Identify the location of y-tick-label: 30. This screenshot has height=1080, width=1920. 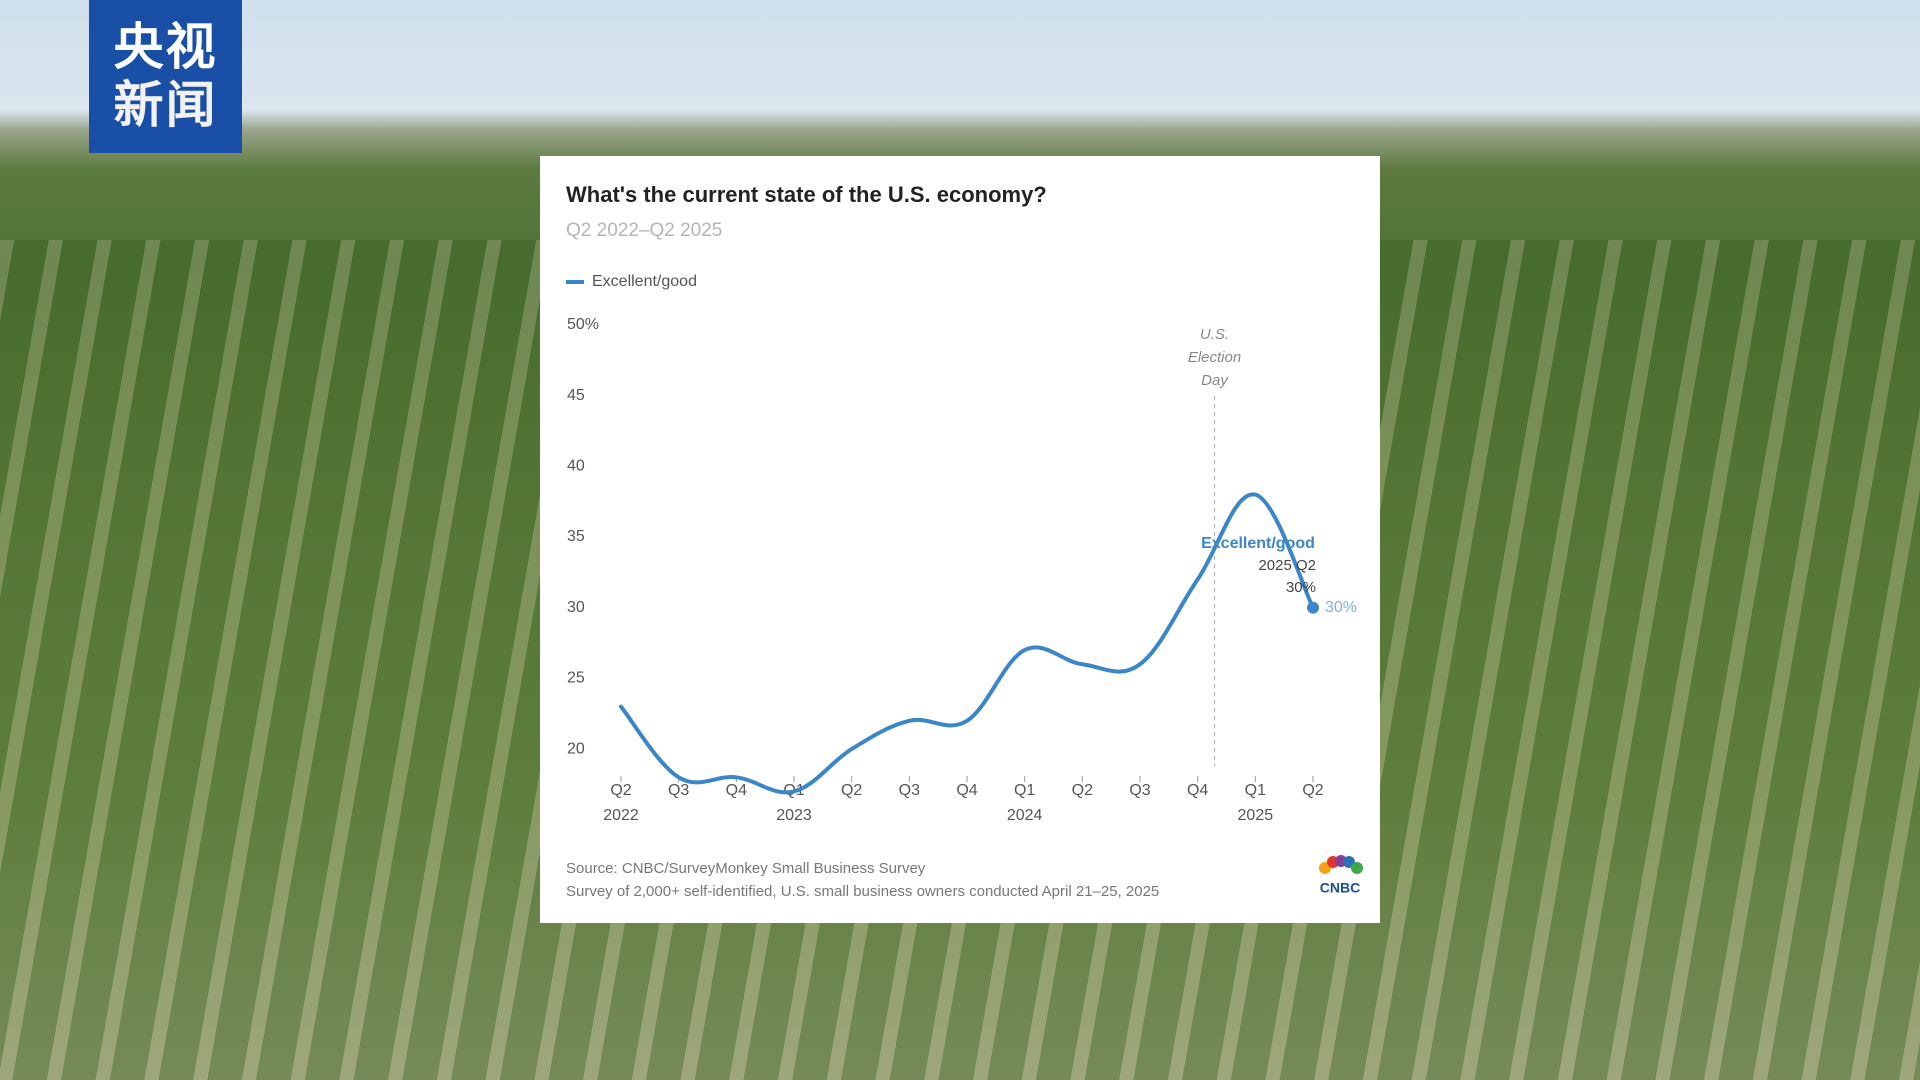
(576, 607).